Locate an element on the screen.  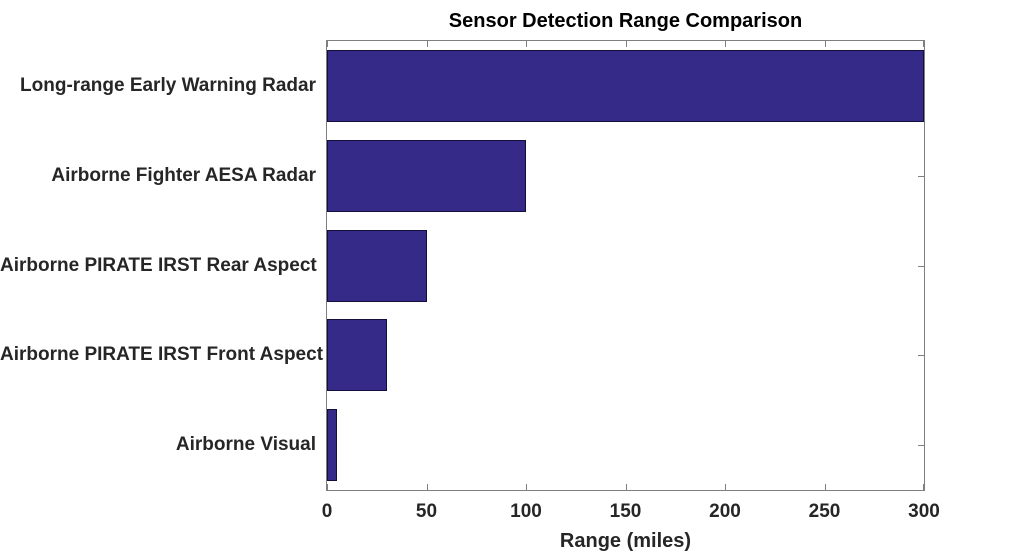
x-tick-label: 300 is located at coordinates (924, 511).